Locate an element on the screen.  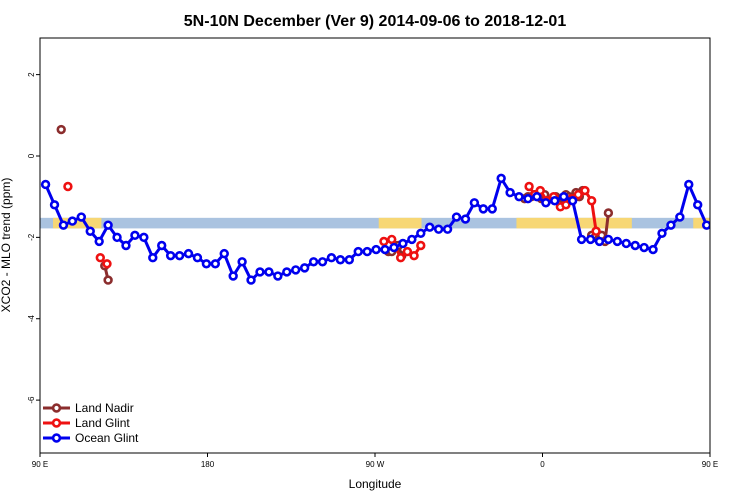
legend-item-land-nadir: Land Nadir is located at coordinates (88, 408).